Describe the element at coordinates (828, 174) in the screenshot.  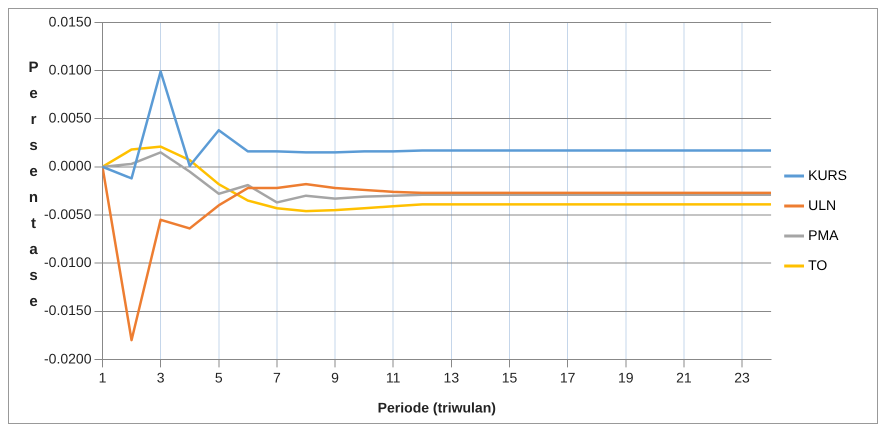
I see `legend-label: KURS` at that location.